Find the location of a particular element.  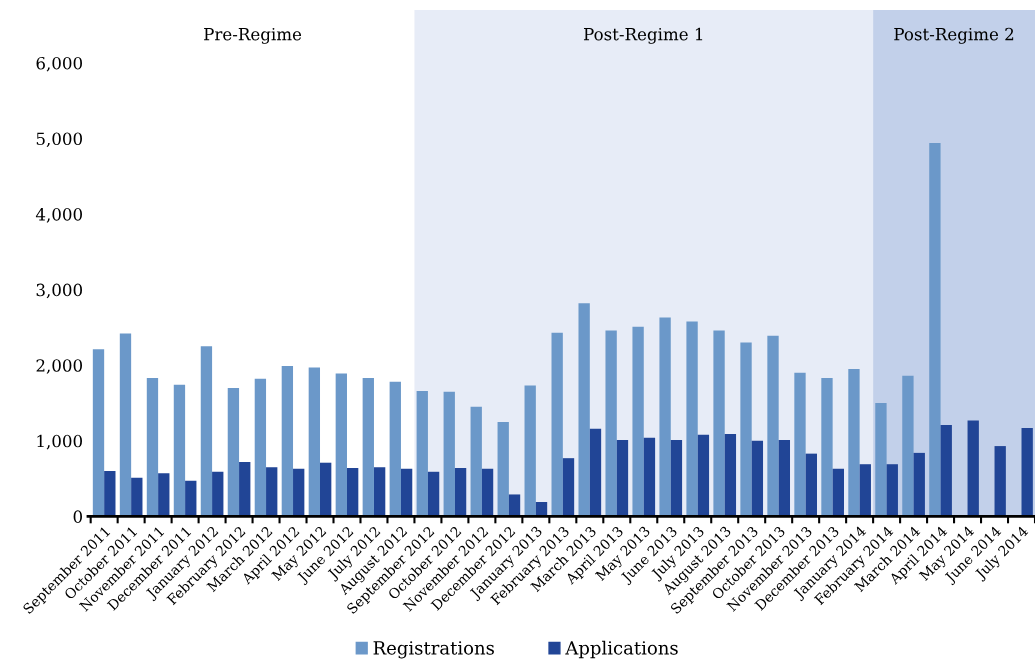

y-tick-label: 1,000 is located at coordinates (60, 442).